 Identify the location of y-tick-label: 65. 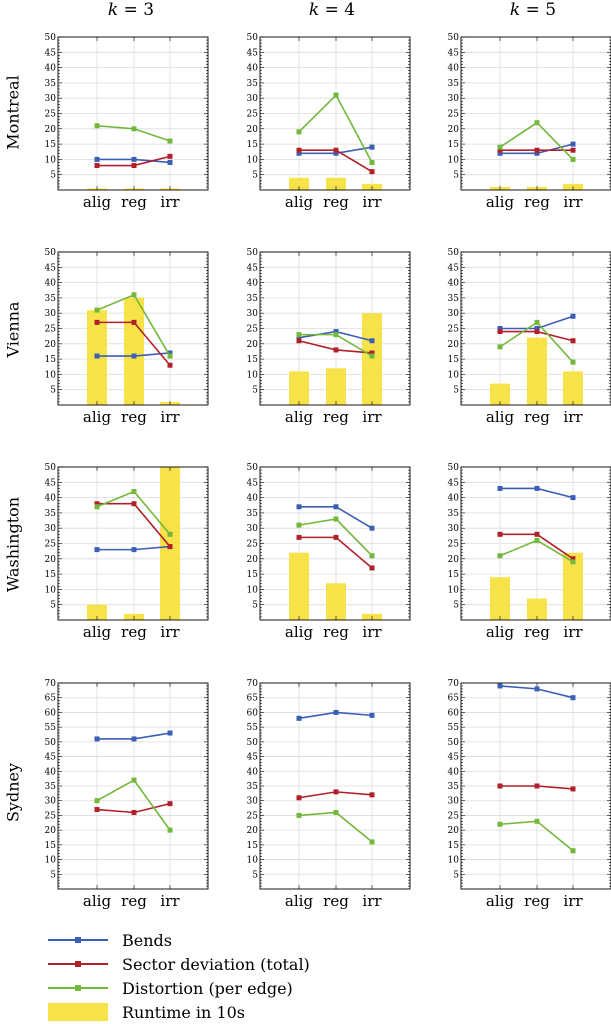
(51, 699).